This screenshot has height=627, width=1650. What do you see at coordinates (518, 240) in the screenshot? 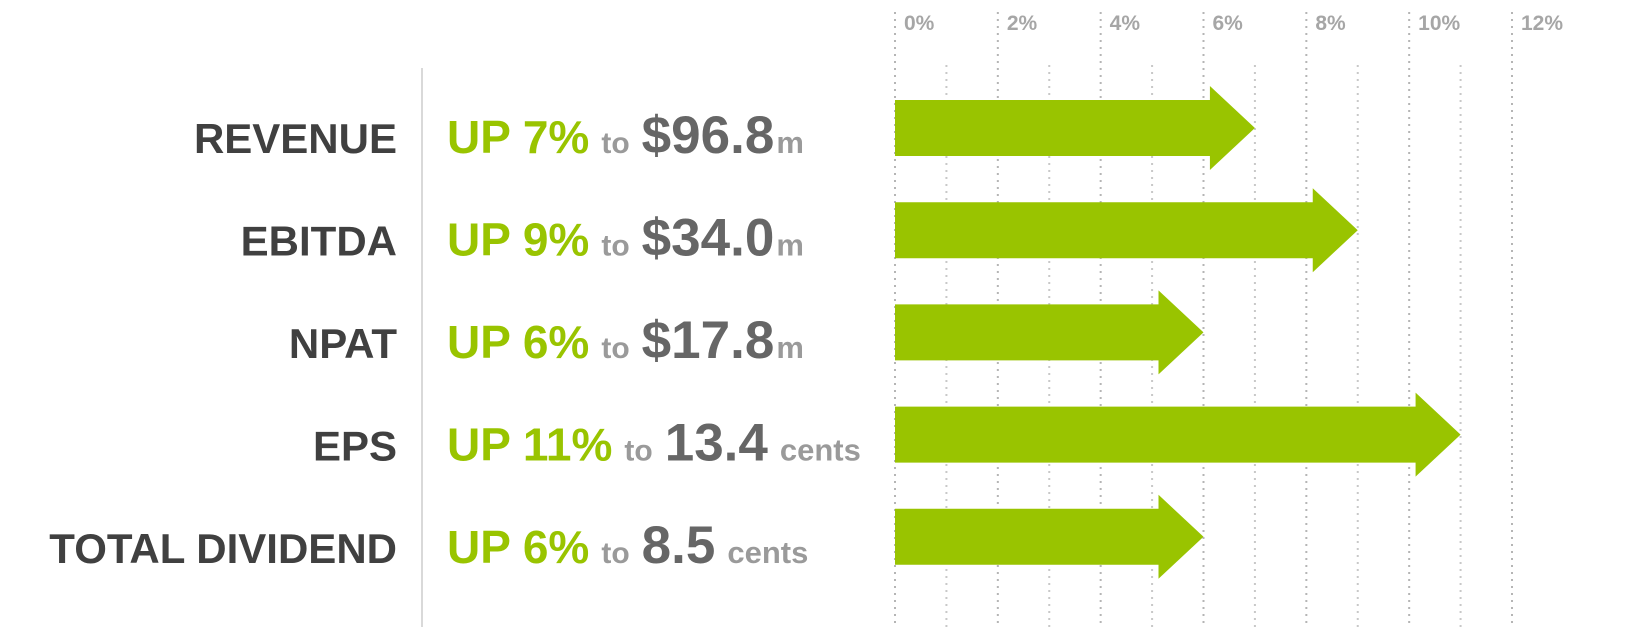
I see `change-label: UP 9%` at bounding box center [518, 240].